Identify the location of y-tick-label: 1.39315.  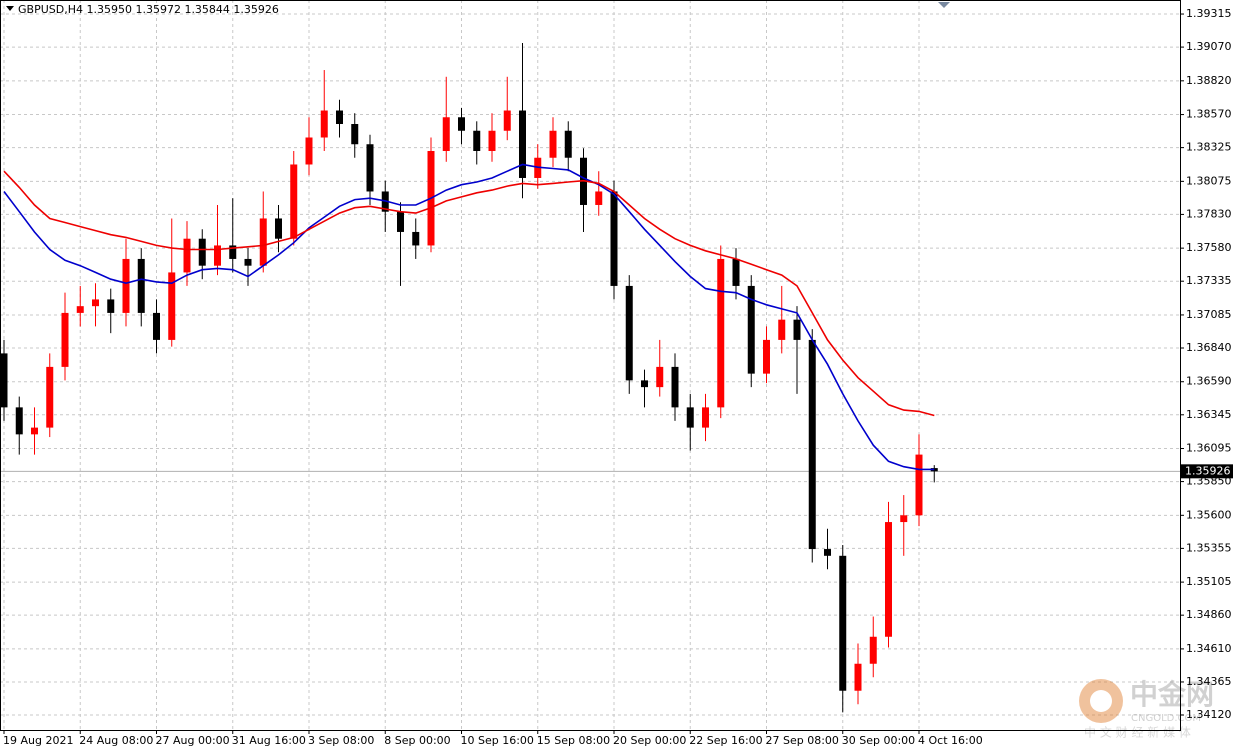
(1209, 13).